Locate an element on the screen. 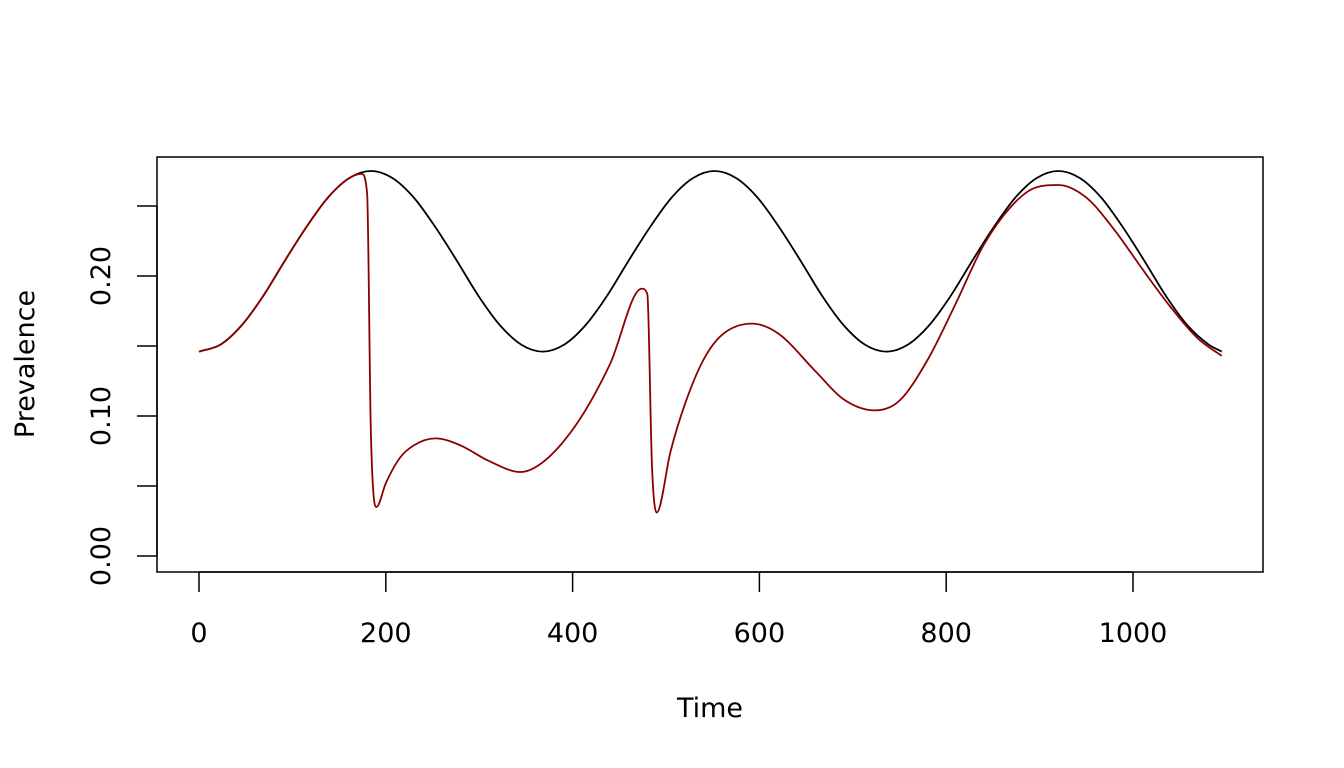 This screenshot has height=768, width=1344. x-tick-label: 600 is located at coordinates (760, 633).